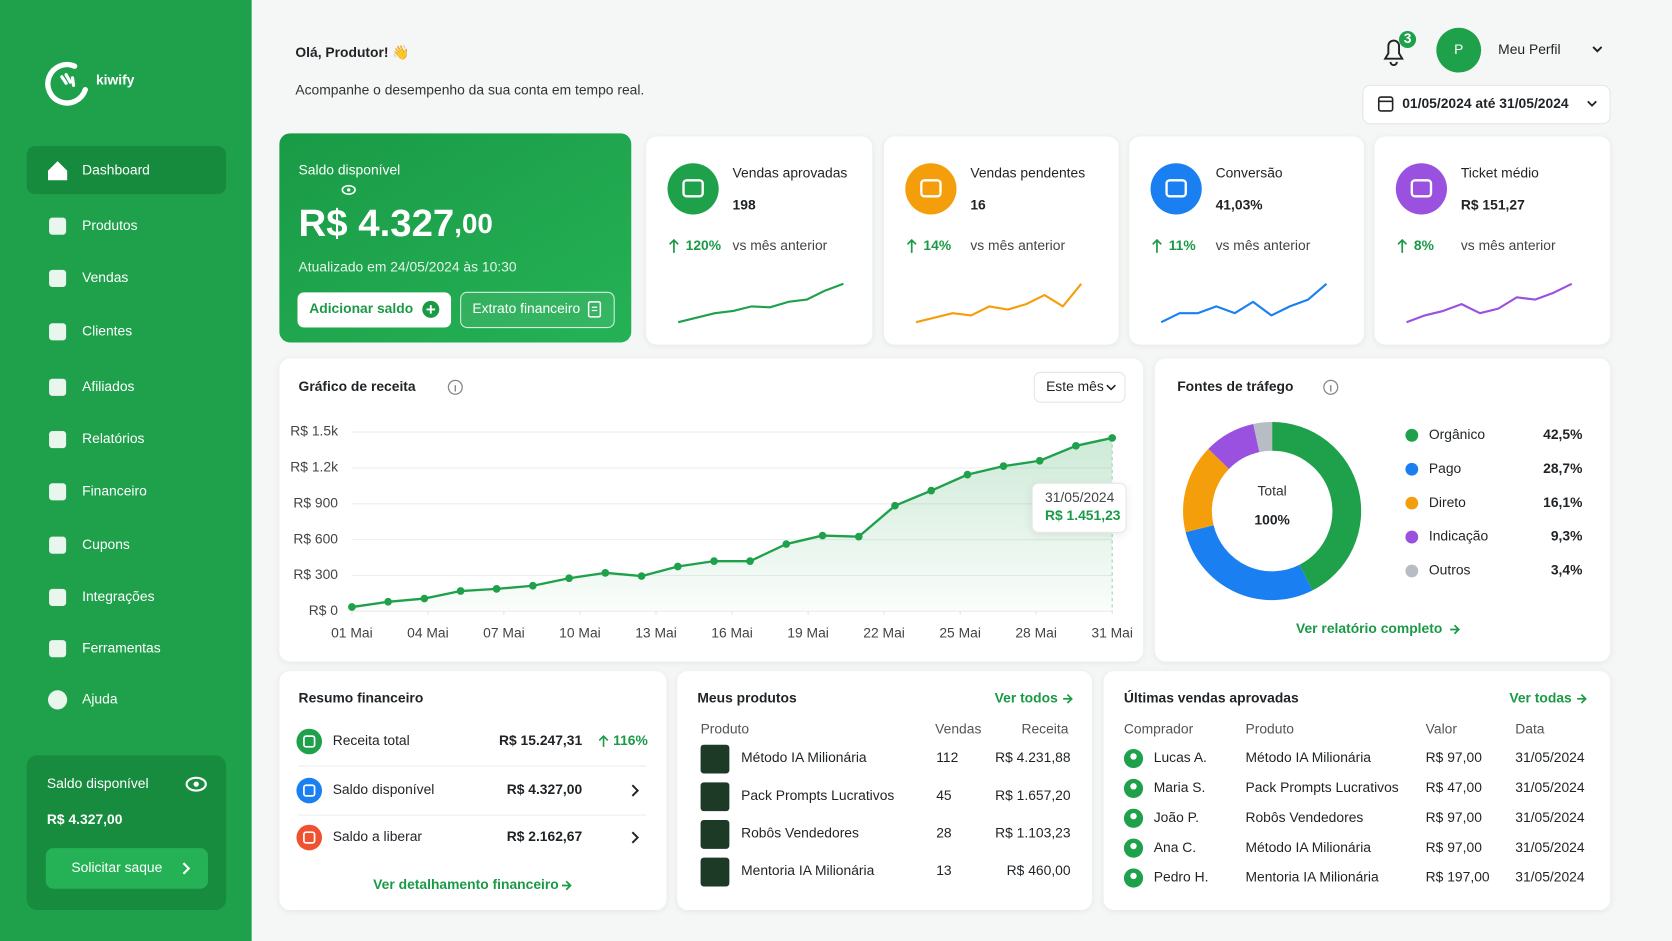 This screenshot has width=1672, height=941. Describe the element at coordinates (526, 308) in the screenshot. I see `statement-label: Extrato financeiro` at that location.